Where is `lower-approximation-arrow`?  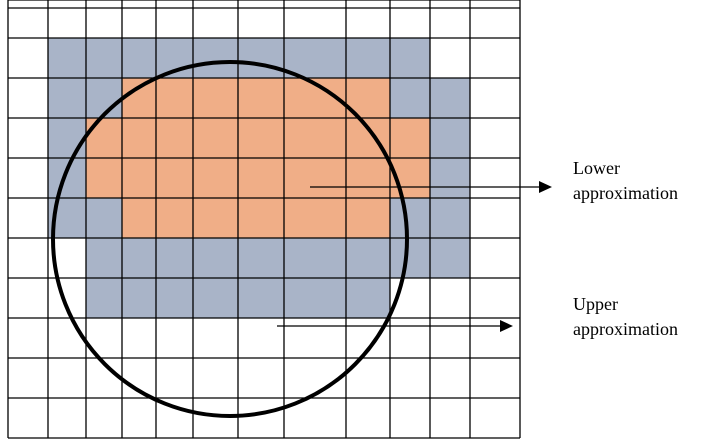
lower-approximation-arrow is located at coordinates (431, 187).